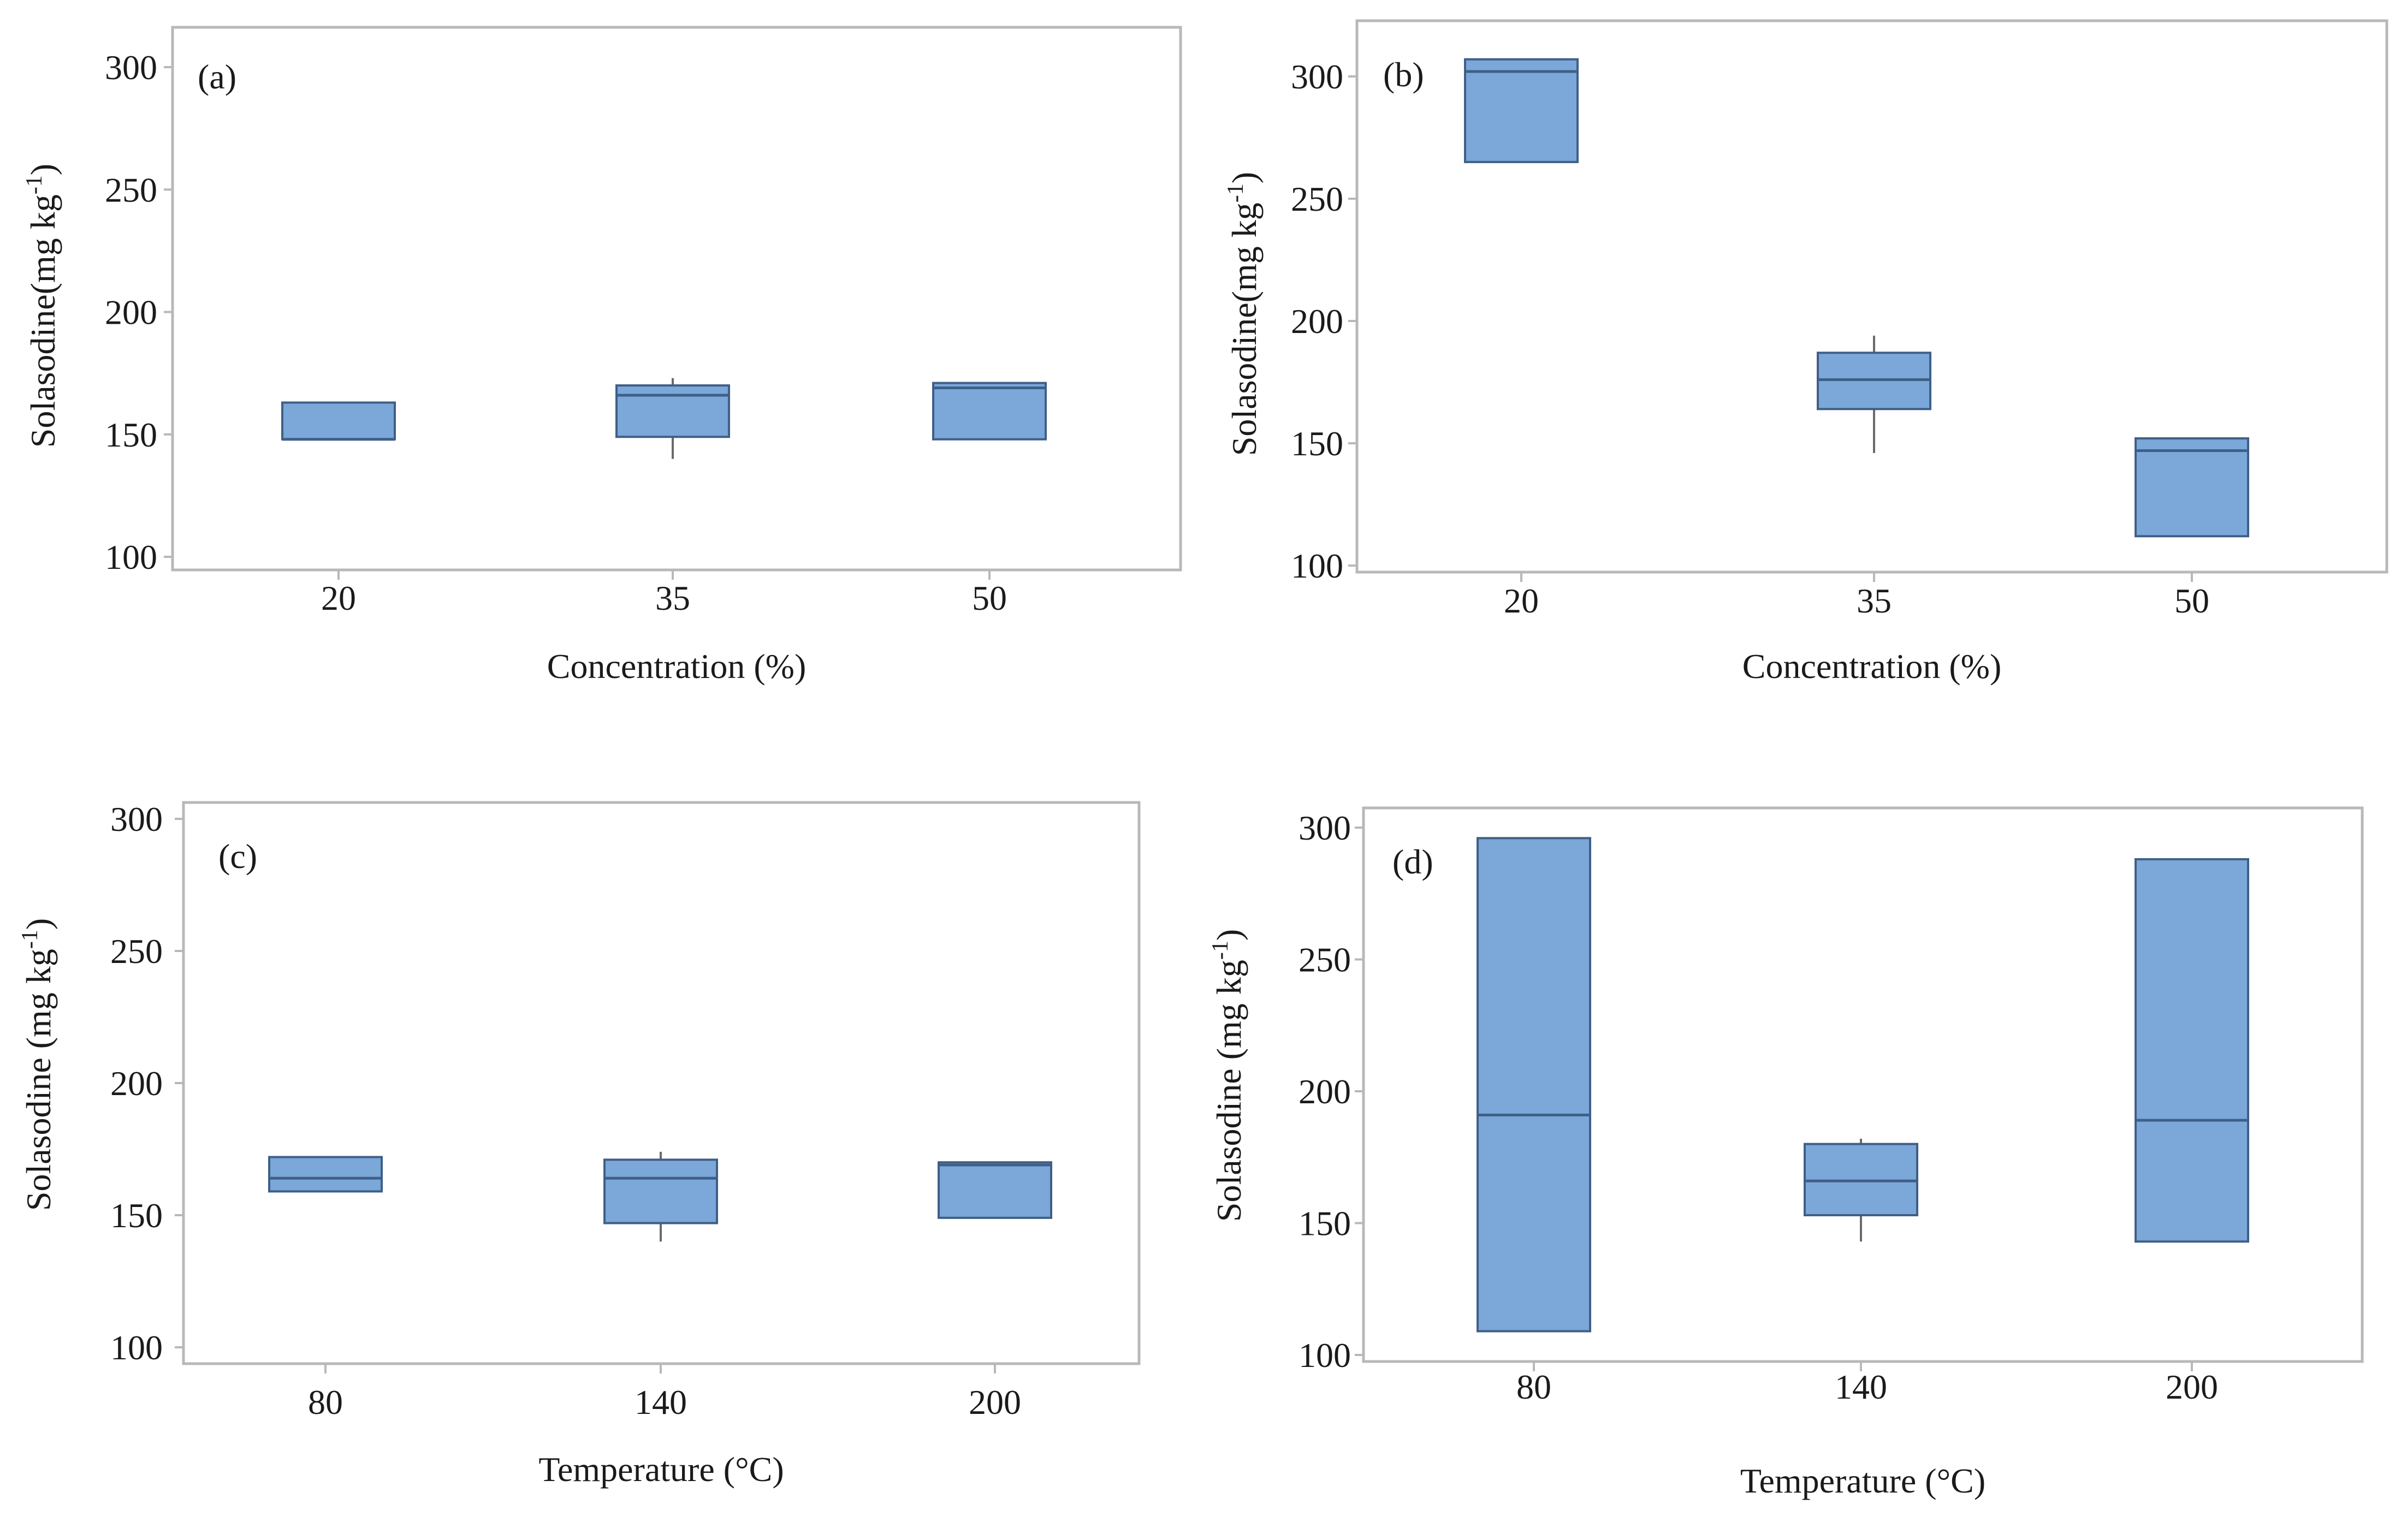 The image size is (2407, 1540). What do you see at coordinates (237, 856) in the screenshot?
I see `panel-label: (c)` at bounding box center [237, 856].